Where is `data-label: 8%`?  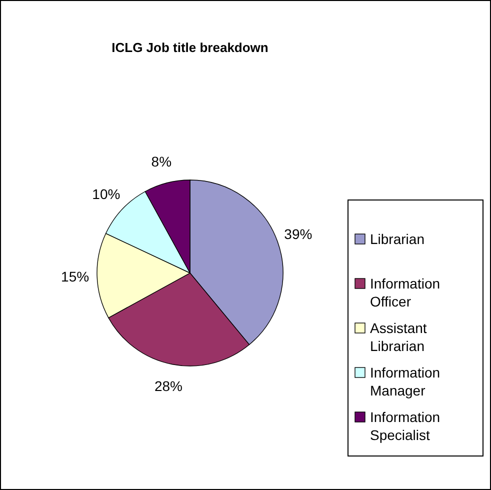
data-label: 8% is located at coordinates (161, 162).